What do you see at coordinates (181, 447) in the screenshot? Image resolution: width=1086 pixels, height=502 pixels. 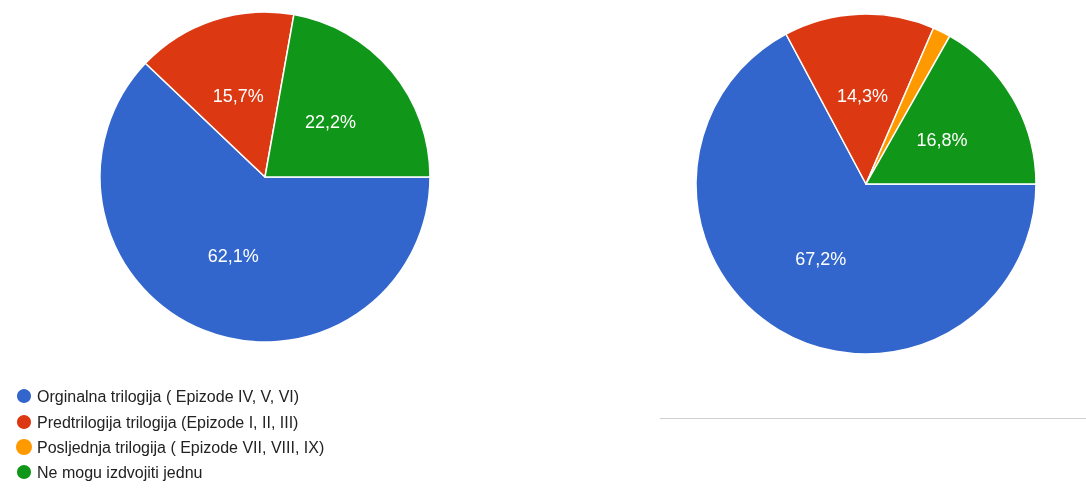 I see `legend-label: Posljednja trilogija ( Epizode VII, VIII, IX)` at bounding box center [181, 447].